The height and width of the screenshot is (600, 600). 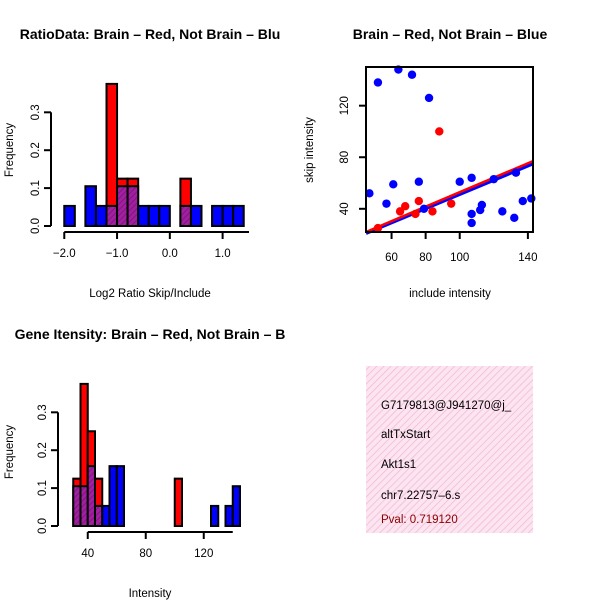 What do you see at coordinates (406, 435) in the screenshot?
I see `event-type-text: altTxStart` at bounding box center [406, 435].